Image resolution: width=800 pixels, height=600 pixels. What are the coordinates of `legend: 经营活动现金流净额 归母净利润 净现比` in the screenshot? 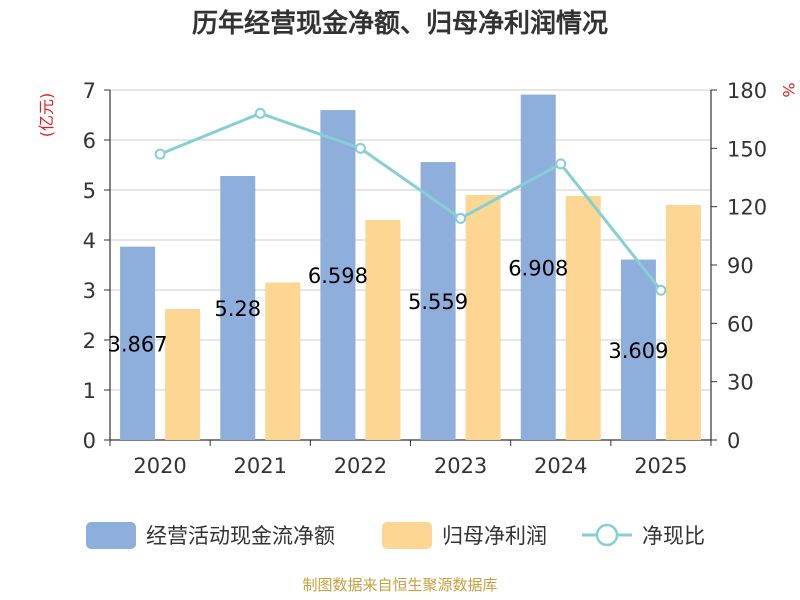 It's located at (395, 535).